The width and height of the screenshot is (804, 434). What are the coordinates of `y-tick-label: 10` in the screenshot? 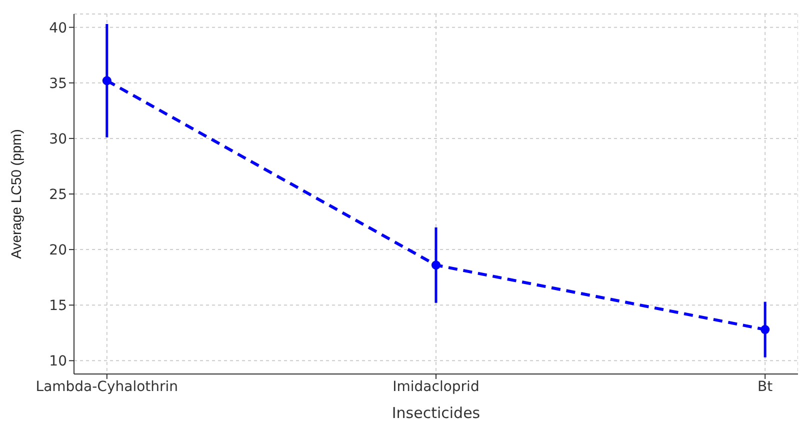 It's located at (58, 362).